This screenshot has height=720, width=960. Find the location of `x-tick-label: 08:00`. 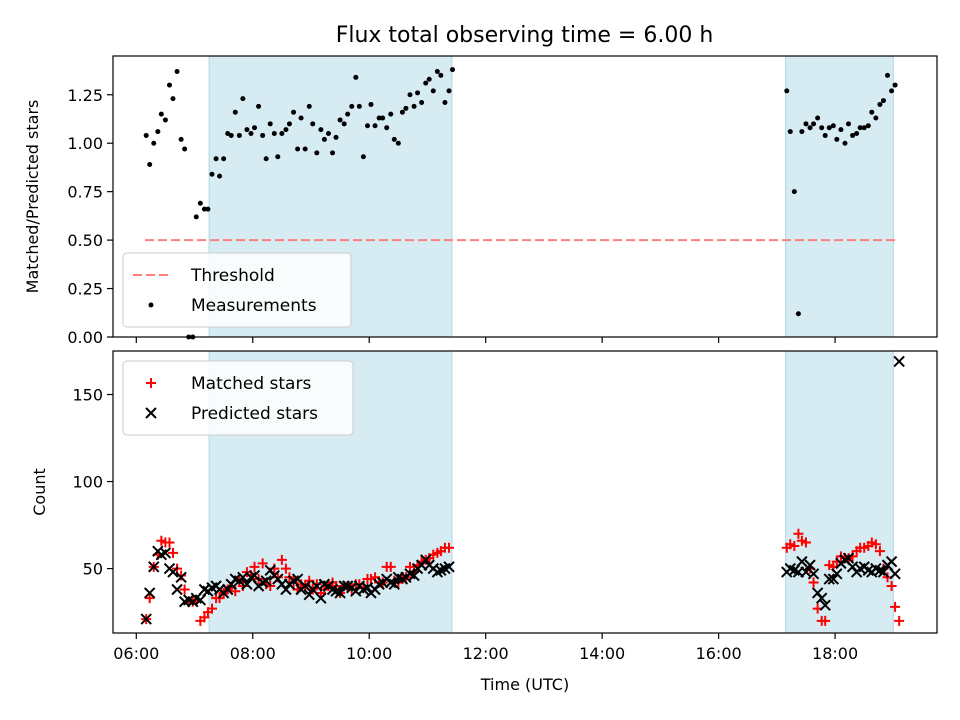

x-tick-label: 08:00 is located at coordinates (253, 653).